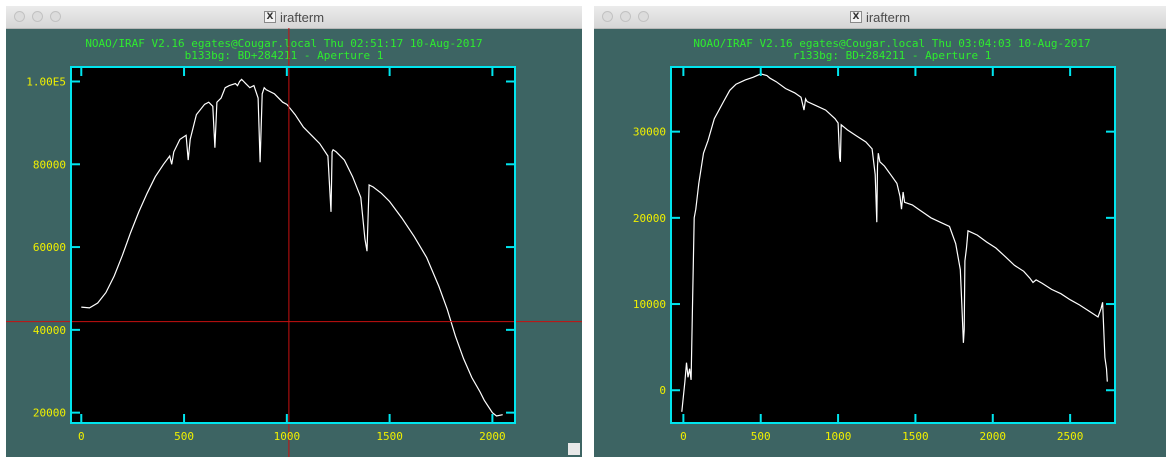  What do you see at coordinates (649, 132) in the screenshot?
I see `y-tick-label: 30000` at bounding box center [649, 132].